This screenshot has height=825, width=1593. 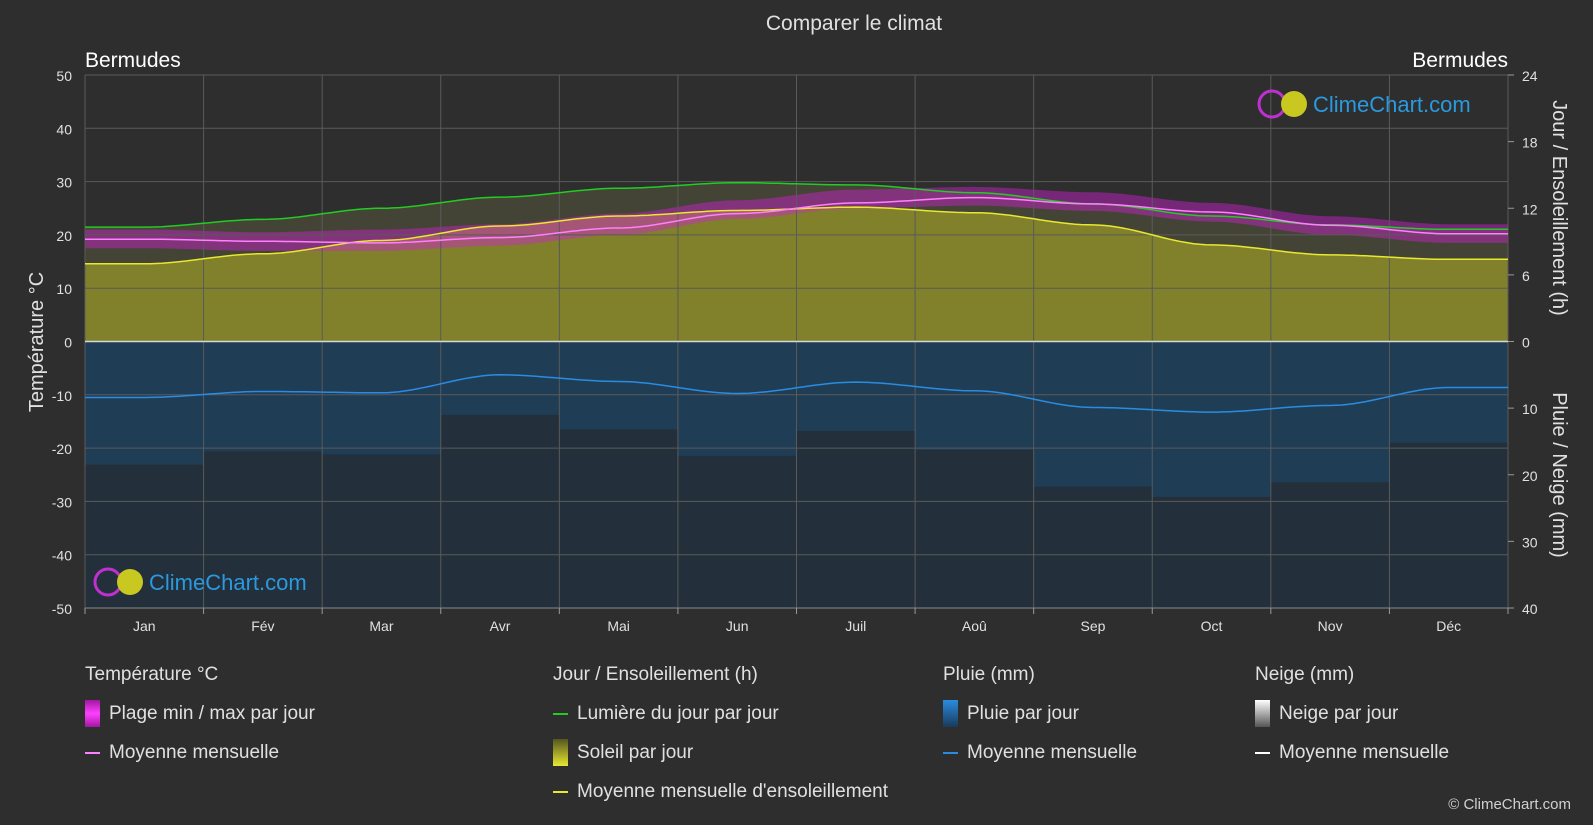 I want to click on sunshine-swatch-icon, so click(x=560, y=752).